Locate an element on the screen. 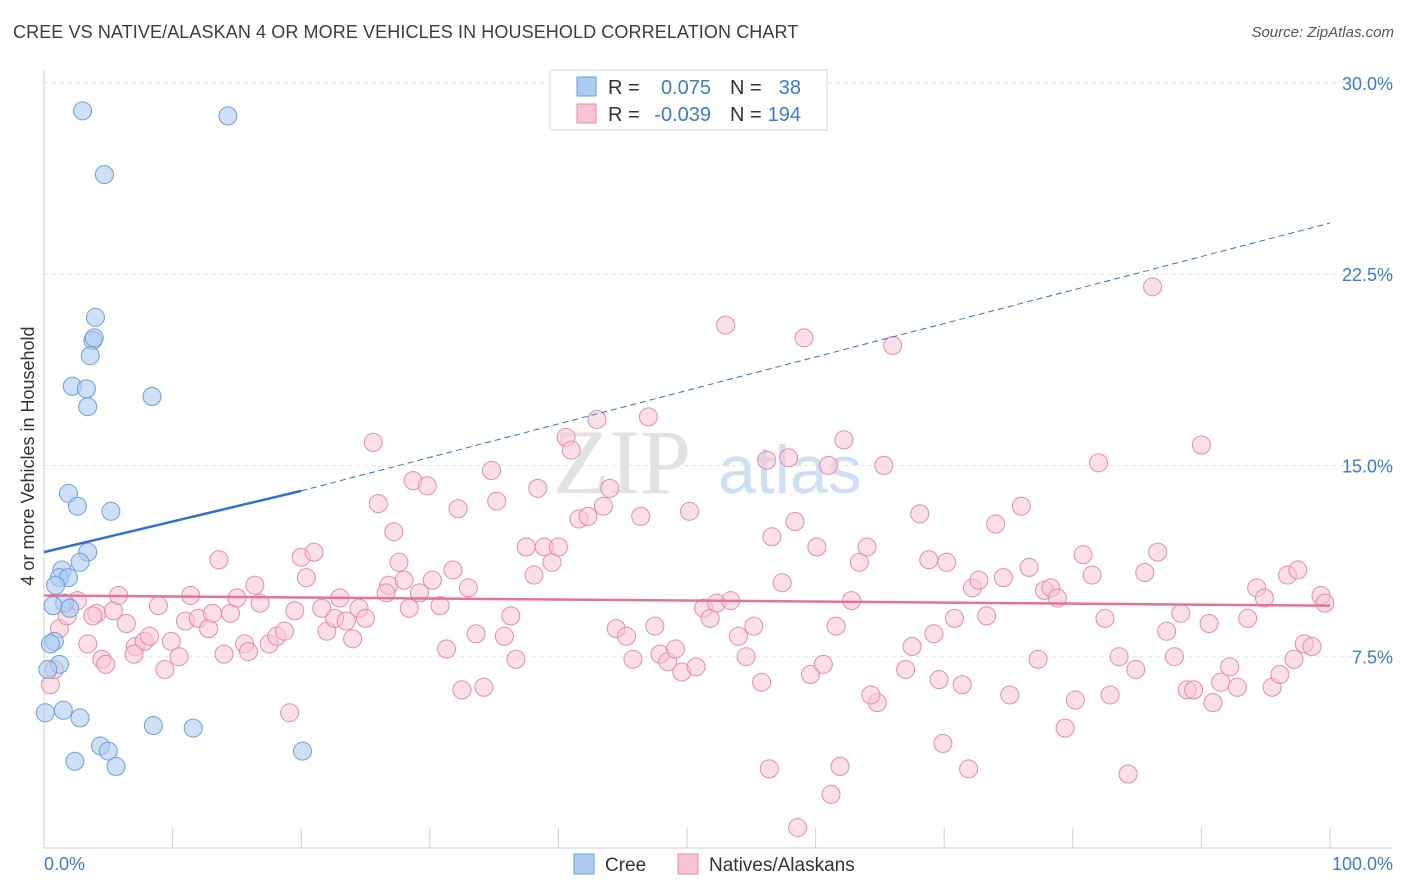 This screenshot has width=1406, height=892. trend-line-cree is located at coordinates (172, 521).